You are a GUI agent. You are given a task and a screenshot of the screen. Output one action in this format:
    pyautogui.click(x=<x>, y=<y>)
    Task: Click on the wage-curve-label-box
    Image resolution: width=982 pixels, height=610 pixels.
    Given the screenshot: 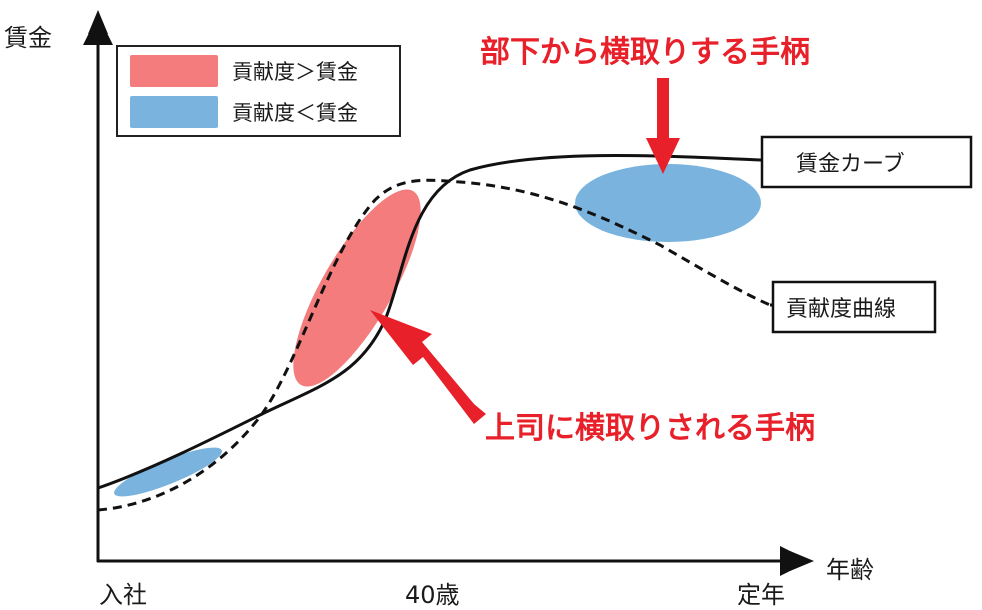 What is the action you would take?
    pyautogui.click(x=866, y=162)
    